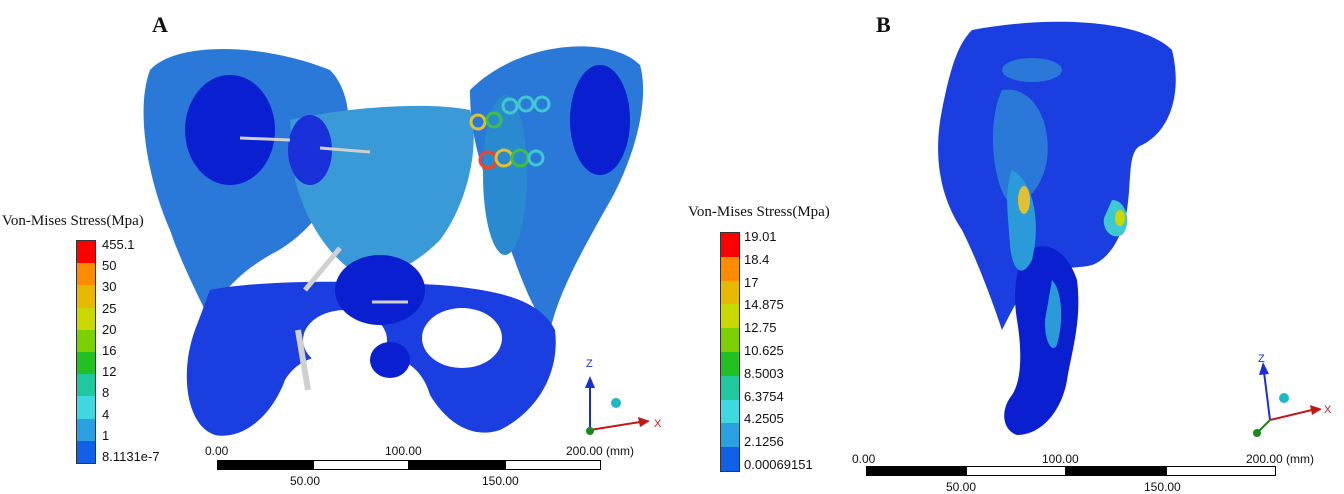  I want to click on colorbar-label: 8, so click(106, 393).